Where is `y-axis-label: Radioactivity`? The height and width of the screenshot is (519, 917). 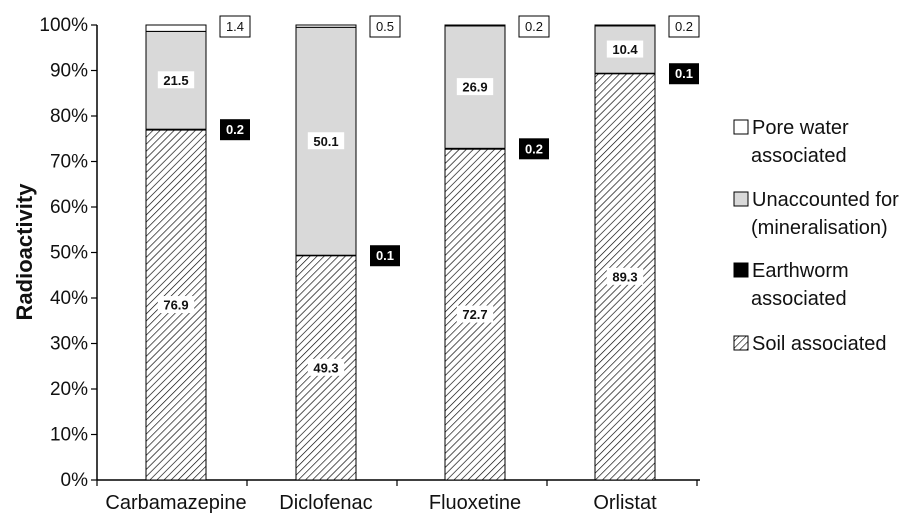 y-axis-label: Radioactivity is located at coordinates (24, 252).